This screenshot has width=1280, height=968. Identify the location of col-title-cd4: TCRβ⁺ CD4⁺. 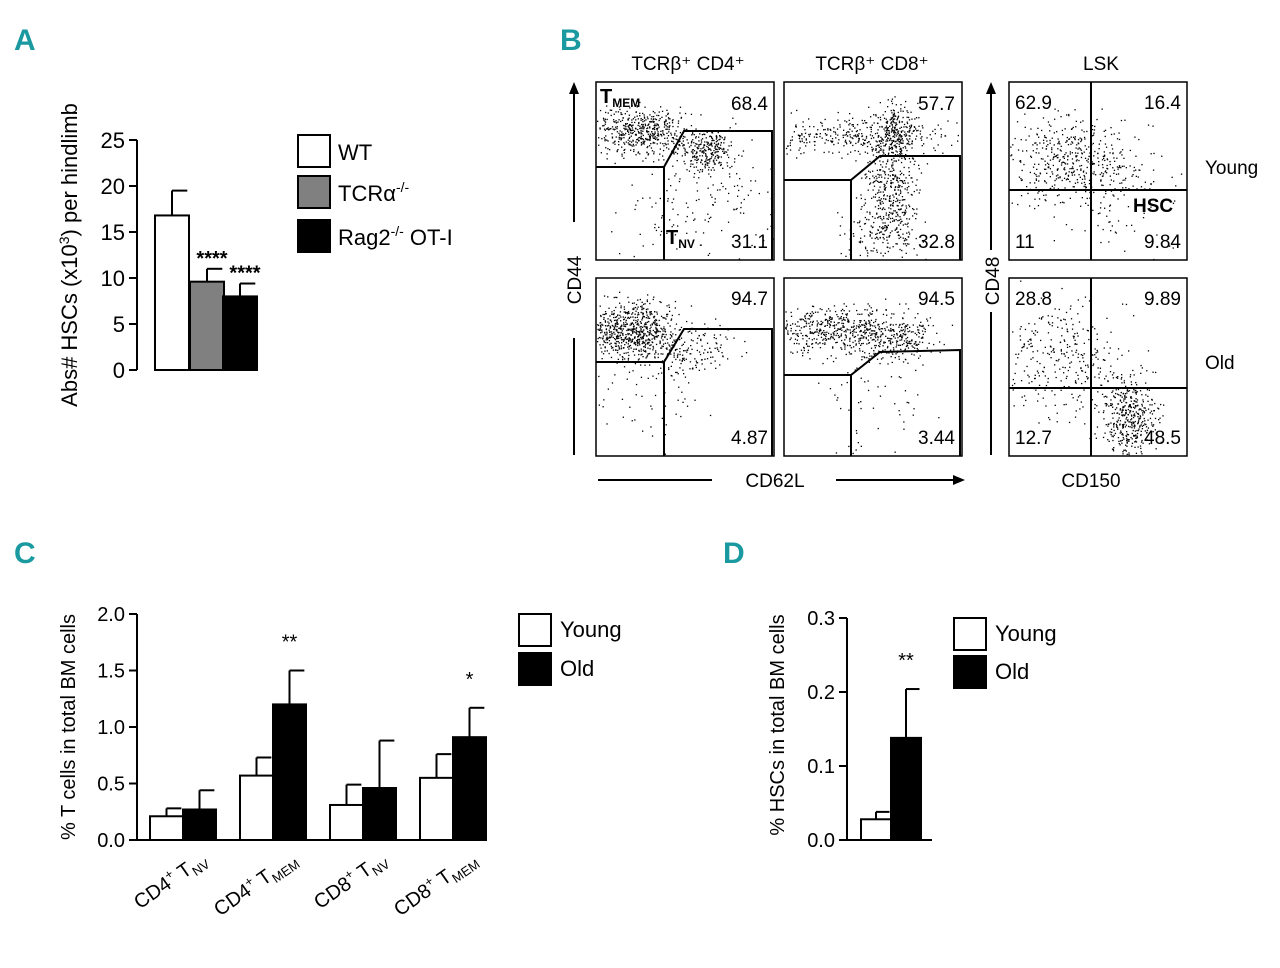
(687, 64).